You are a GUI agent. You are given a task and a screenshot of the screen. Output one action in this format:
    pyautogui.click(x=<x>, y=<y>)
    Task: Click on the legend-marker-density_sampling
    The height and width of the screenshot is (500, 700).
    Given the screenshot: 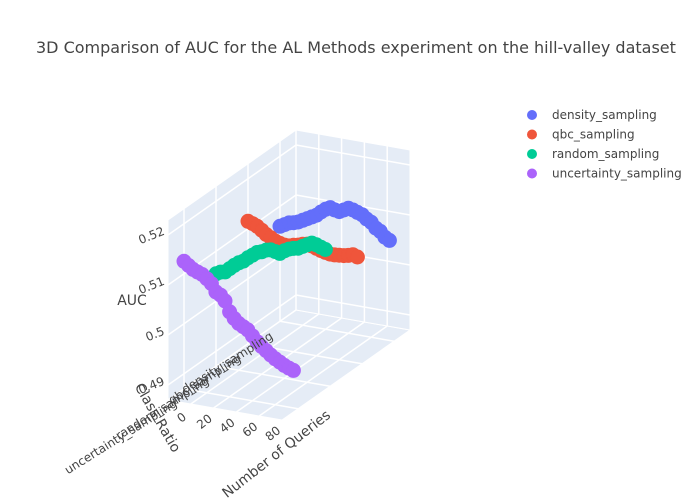 What is the action you would take?
    pyautogui.click(x=532, y=115)
    